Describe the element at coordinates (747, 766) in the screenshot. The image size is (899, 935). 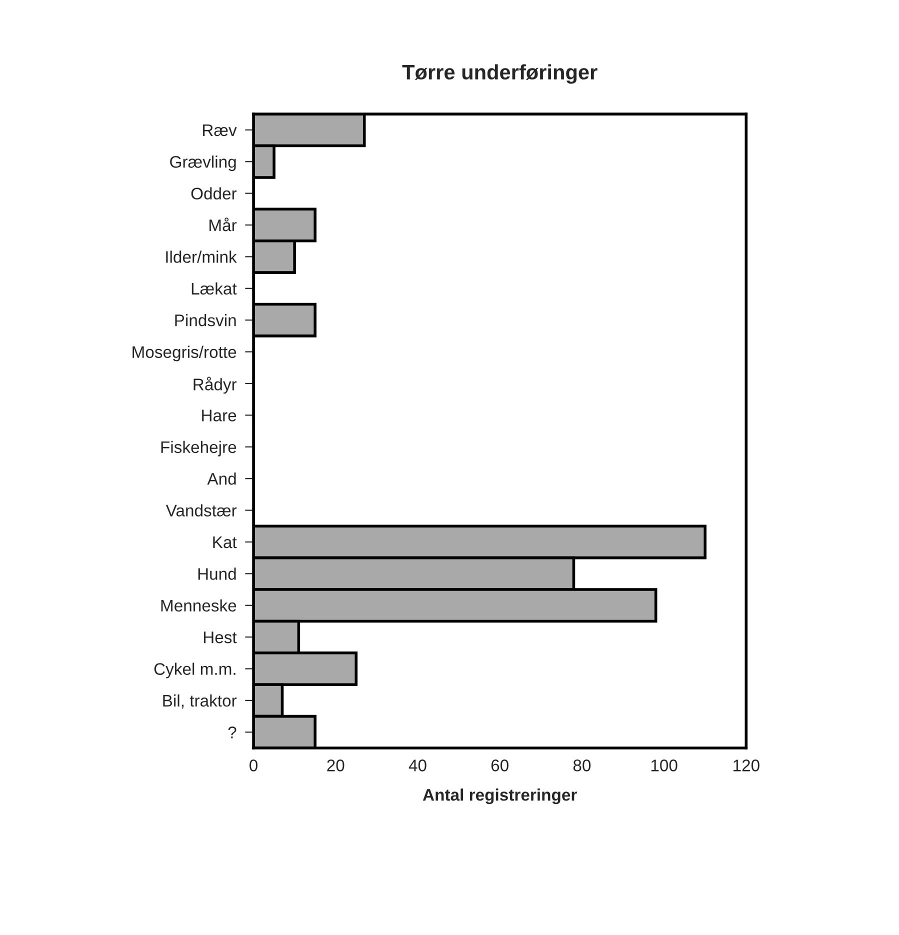
I see `x-tick-label: 120` at that location.